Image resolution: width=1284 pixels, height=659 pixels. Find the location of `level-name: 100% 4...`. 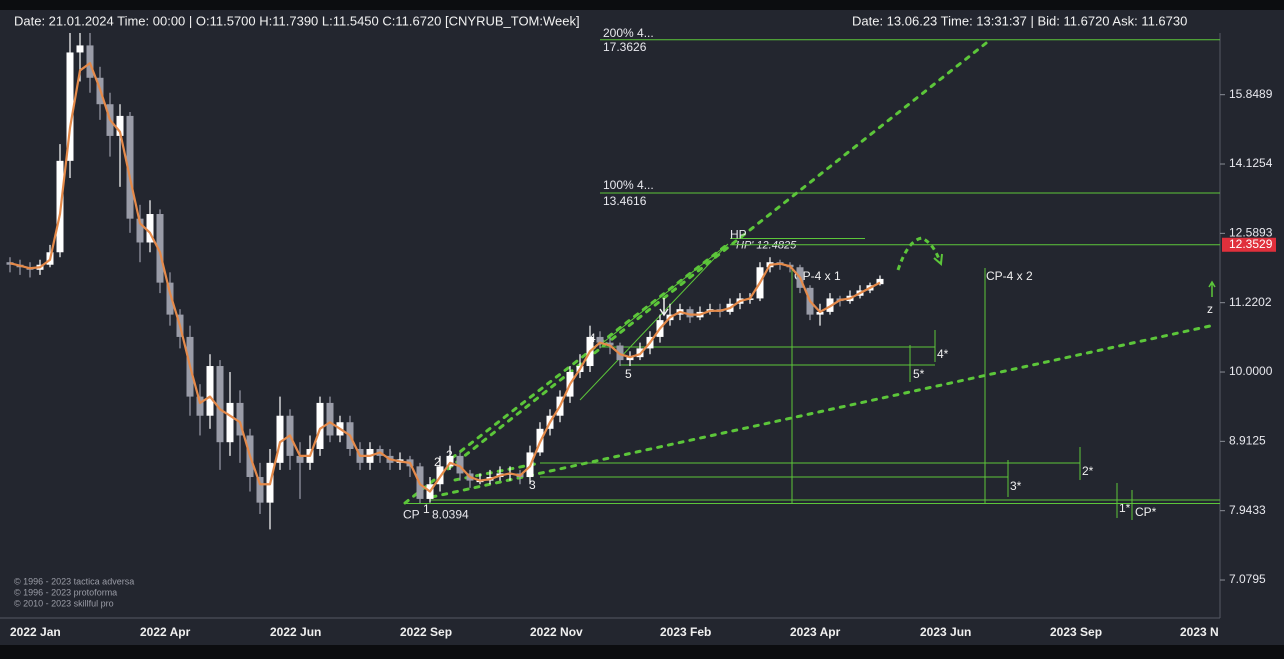

level-name: 100% 4... is located at coordinates (628, 185).